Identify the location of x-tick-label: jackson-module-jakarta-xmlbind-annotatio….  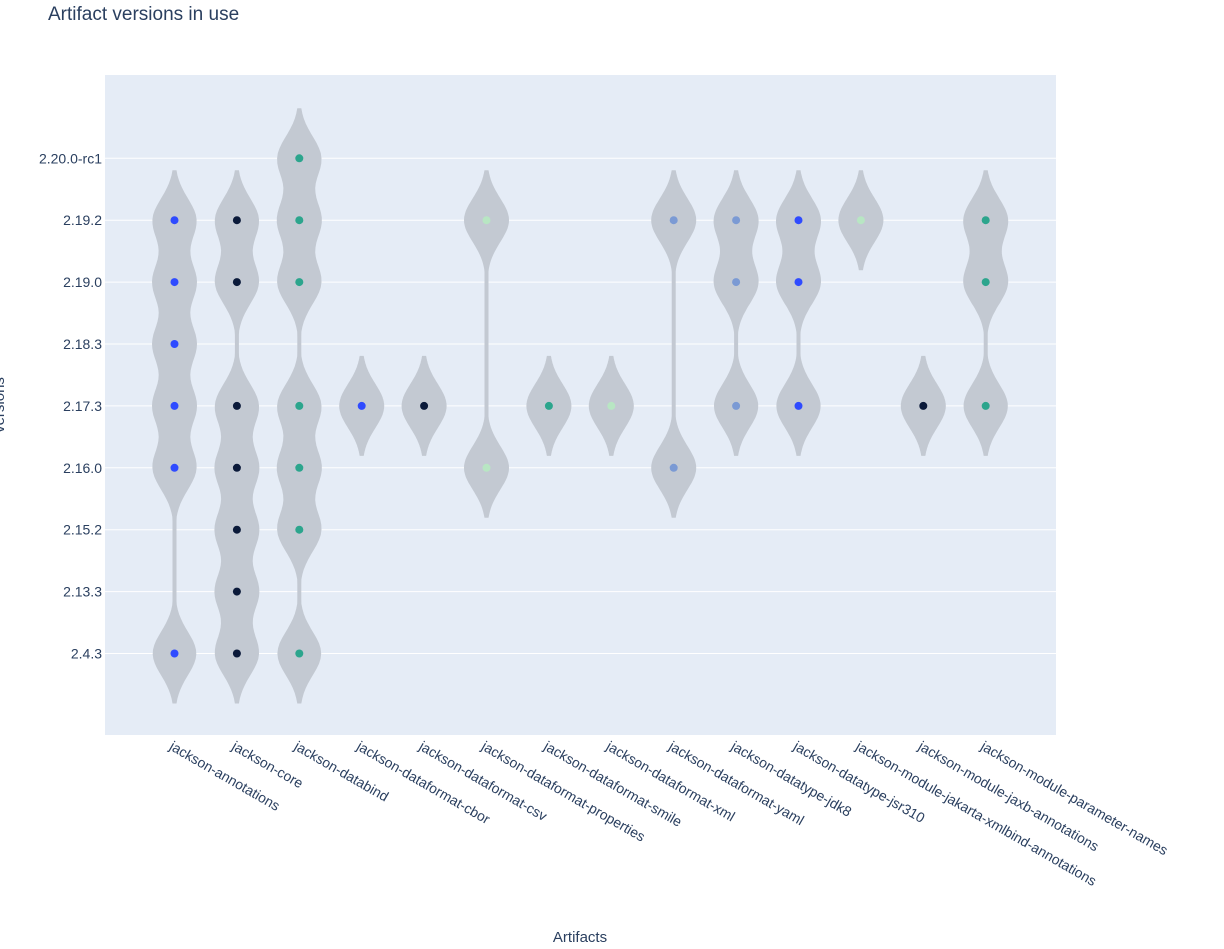
(976, 813).